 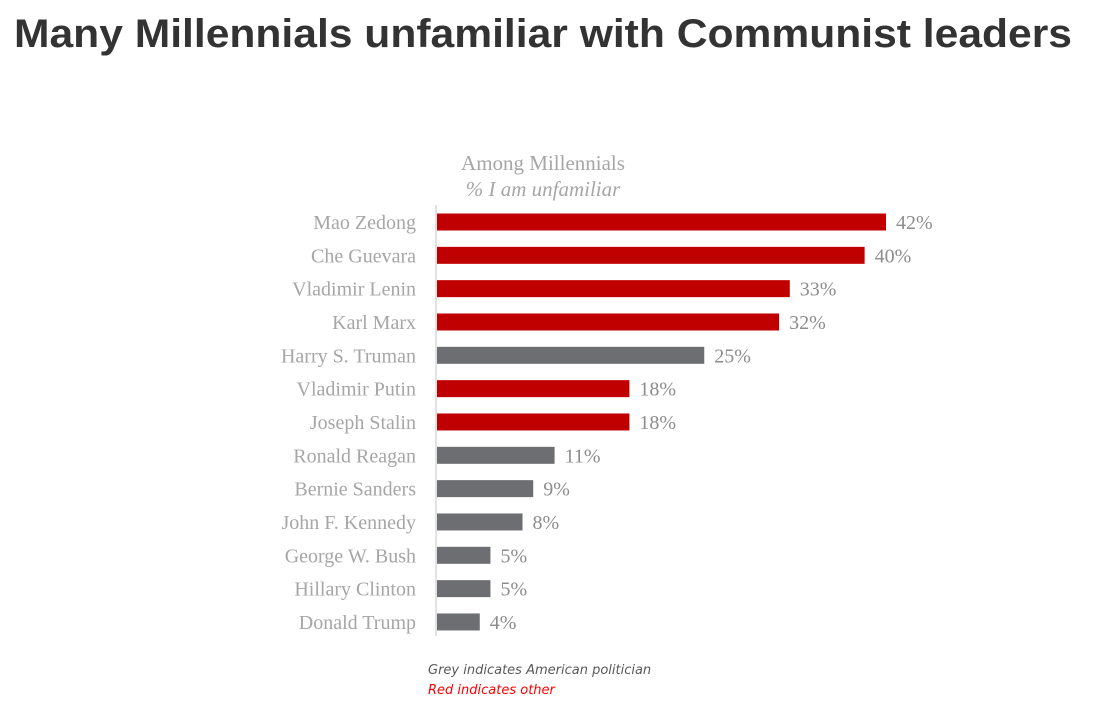 What do you see at coordinates (539, 670) in the screenshot?
I see `legend-note-grey: Grey indicates American politician` at bounding box center [539, 670].